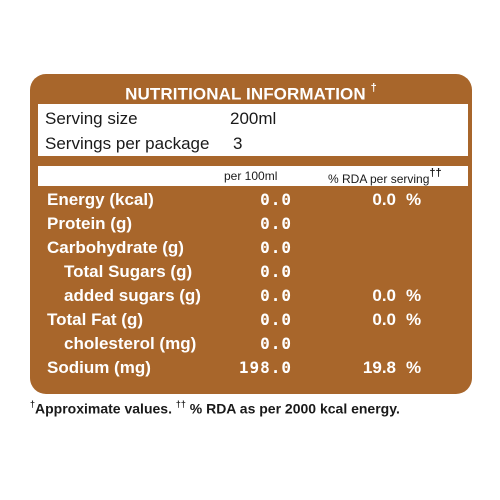 This screenshot has height=500, width=500. I want to click on rda-value: 19.8, so click(379, 367).